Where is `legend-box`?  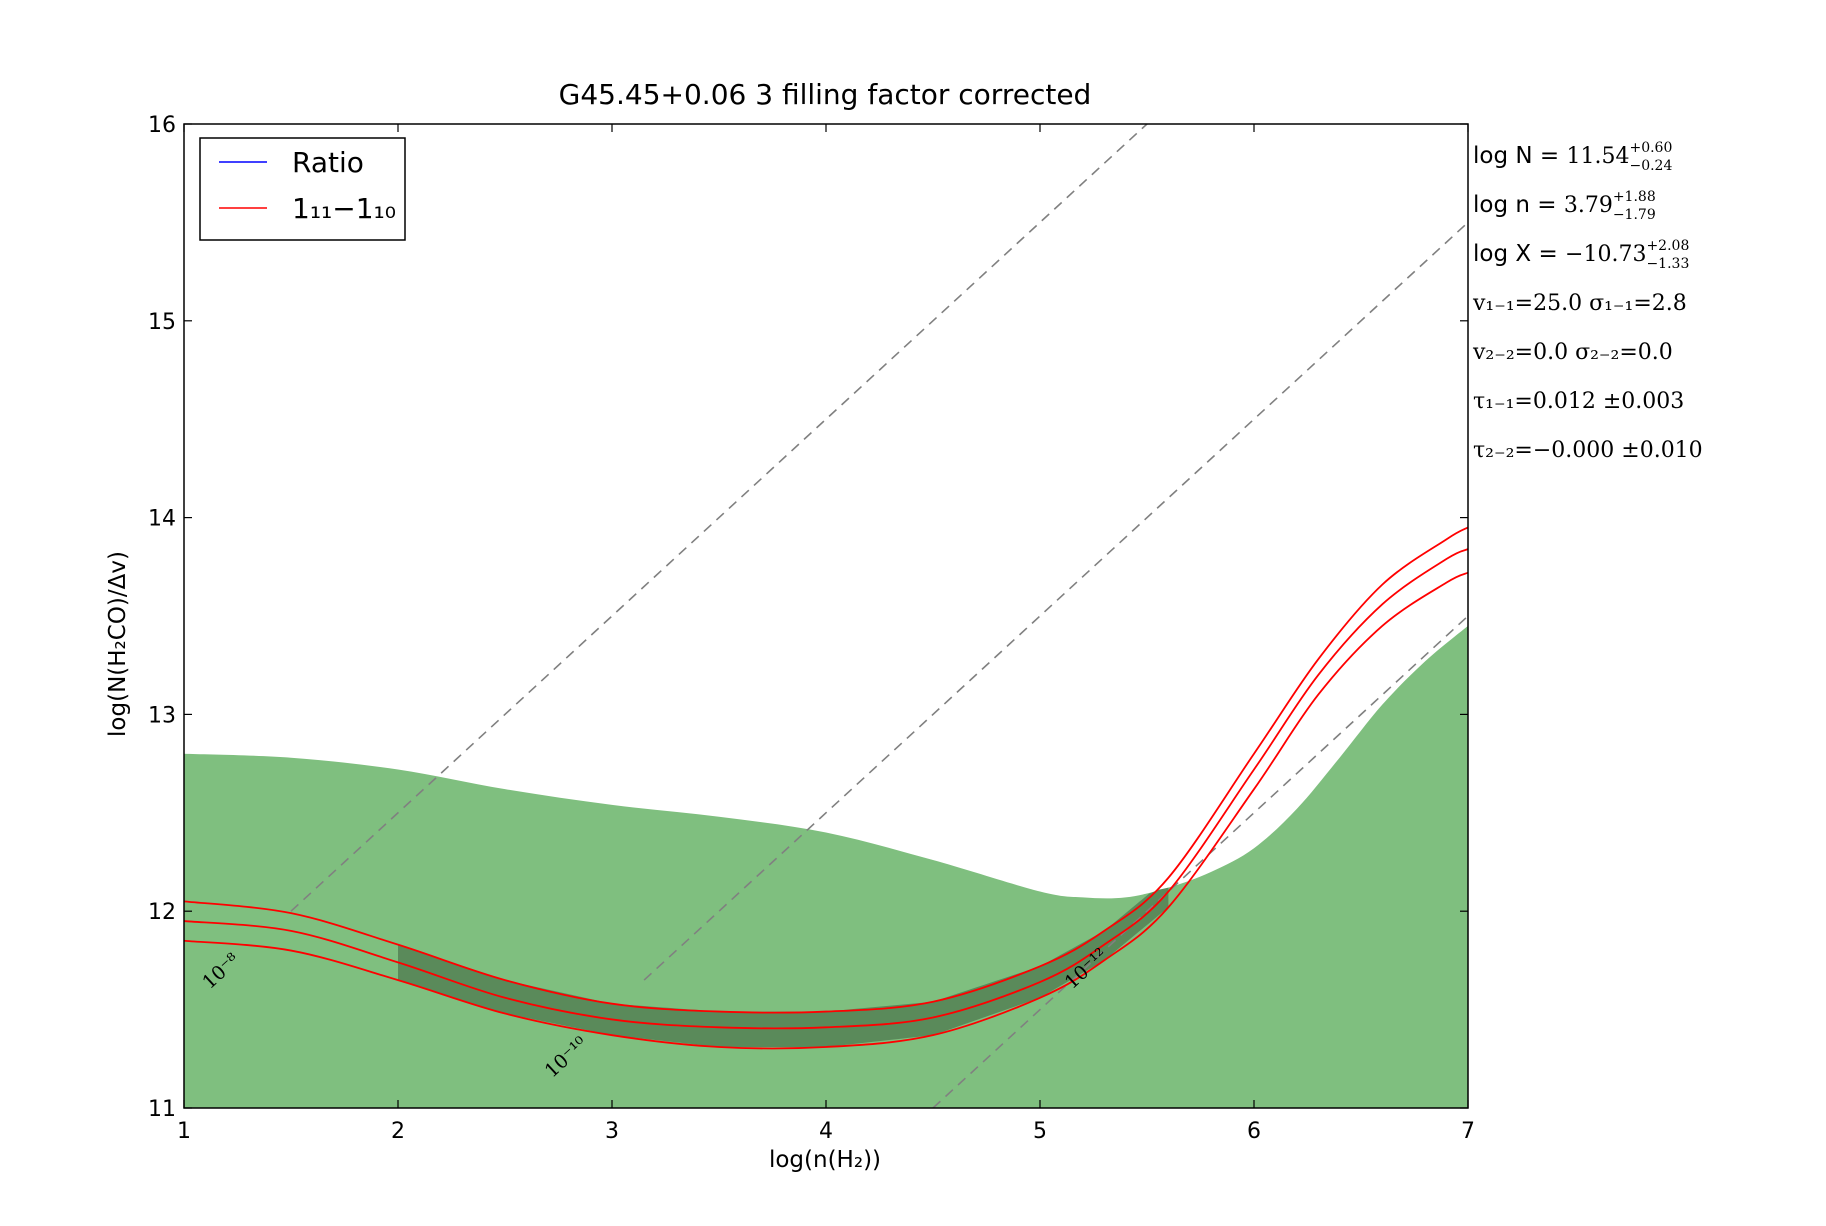
legend-box is located at coordinates (302, 189).